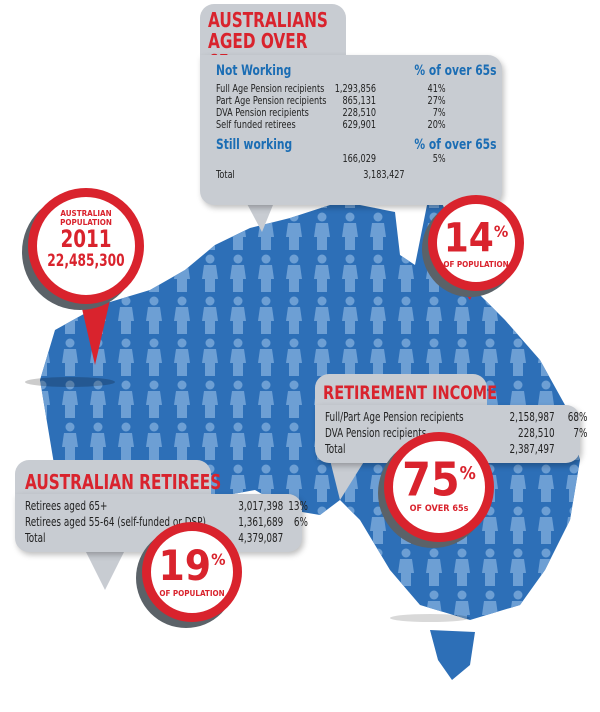 The image size is (600, 712). What do you see at coordinates (86, 213) in the screenshot?
I see `population-line1: AUSTRALIAN` at bounding box center [86, 213].